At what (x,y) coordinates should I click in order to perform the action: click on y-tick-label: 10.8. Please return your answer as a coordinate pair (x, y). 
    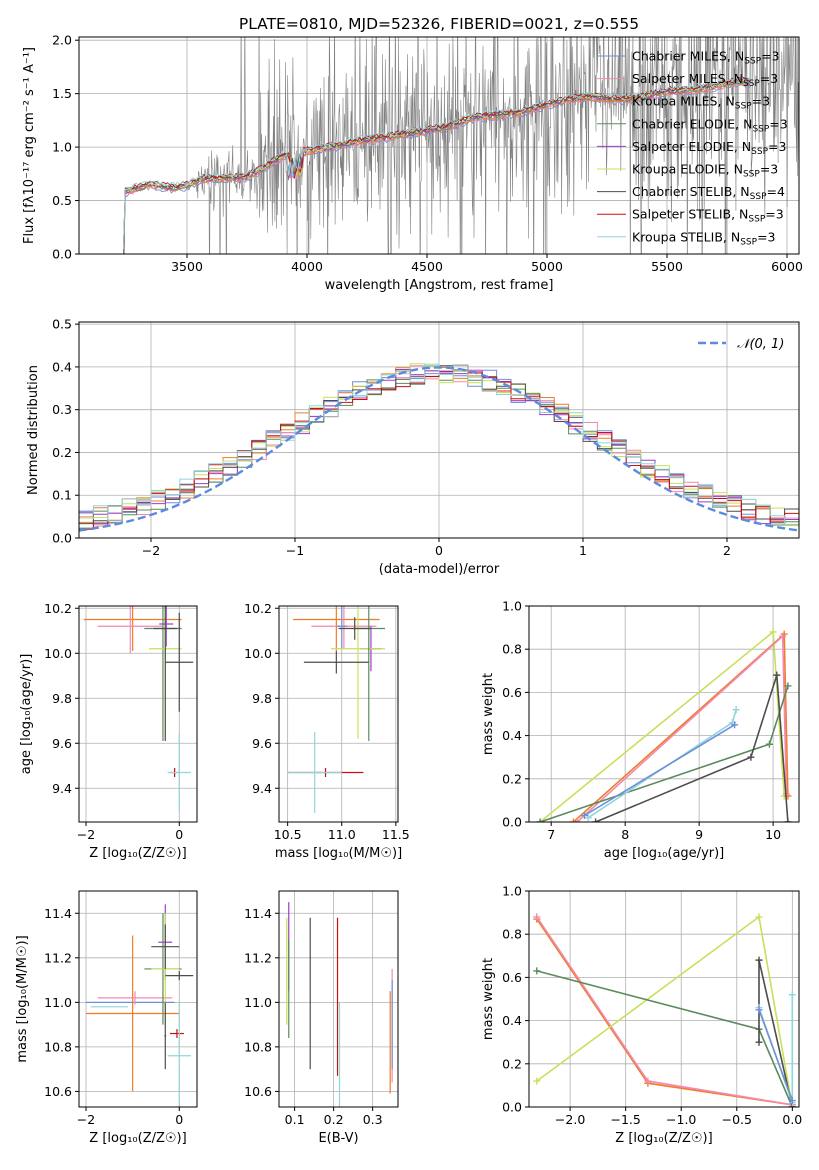
    Looking at the image, I should click on (58, 1046).